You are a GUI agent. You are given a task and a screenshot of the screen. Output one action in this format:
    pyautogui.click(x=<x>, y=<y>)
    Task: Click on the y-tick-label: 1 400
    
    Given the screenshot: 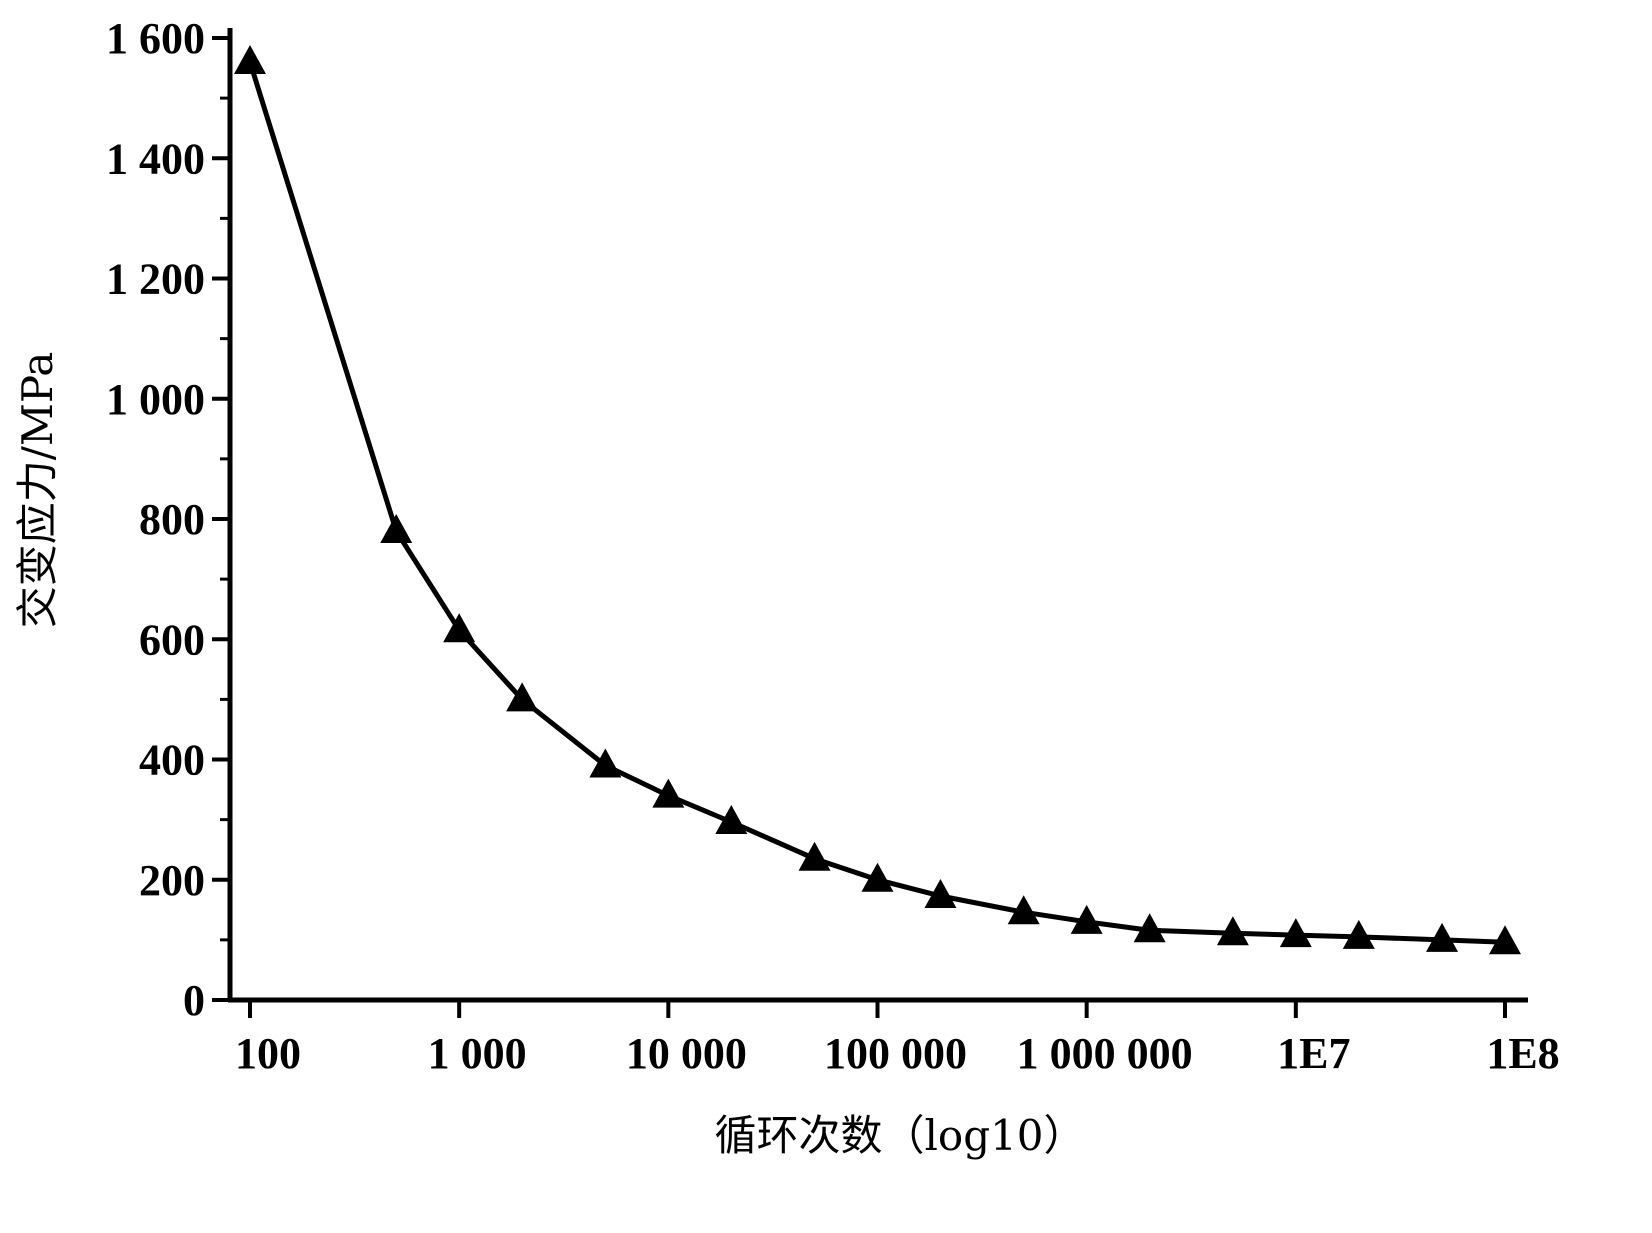 What is the action you would take?
    pyautogui.click(x=155, y=158)
    